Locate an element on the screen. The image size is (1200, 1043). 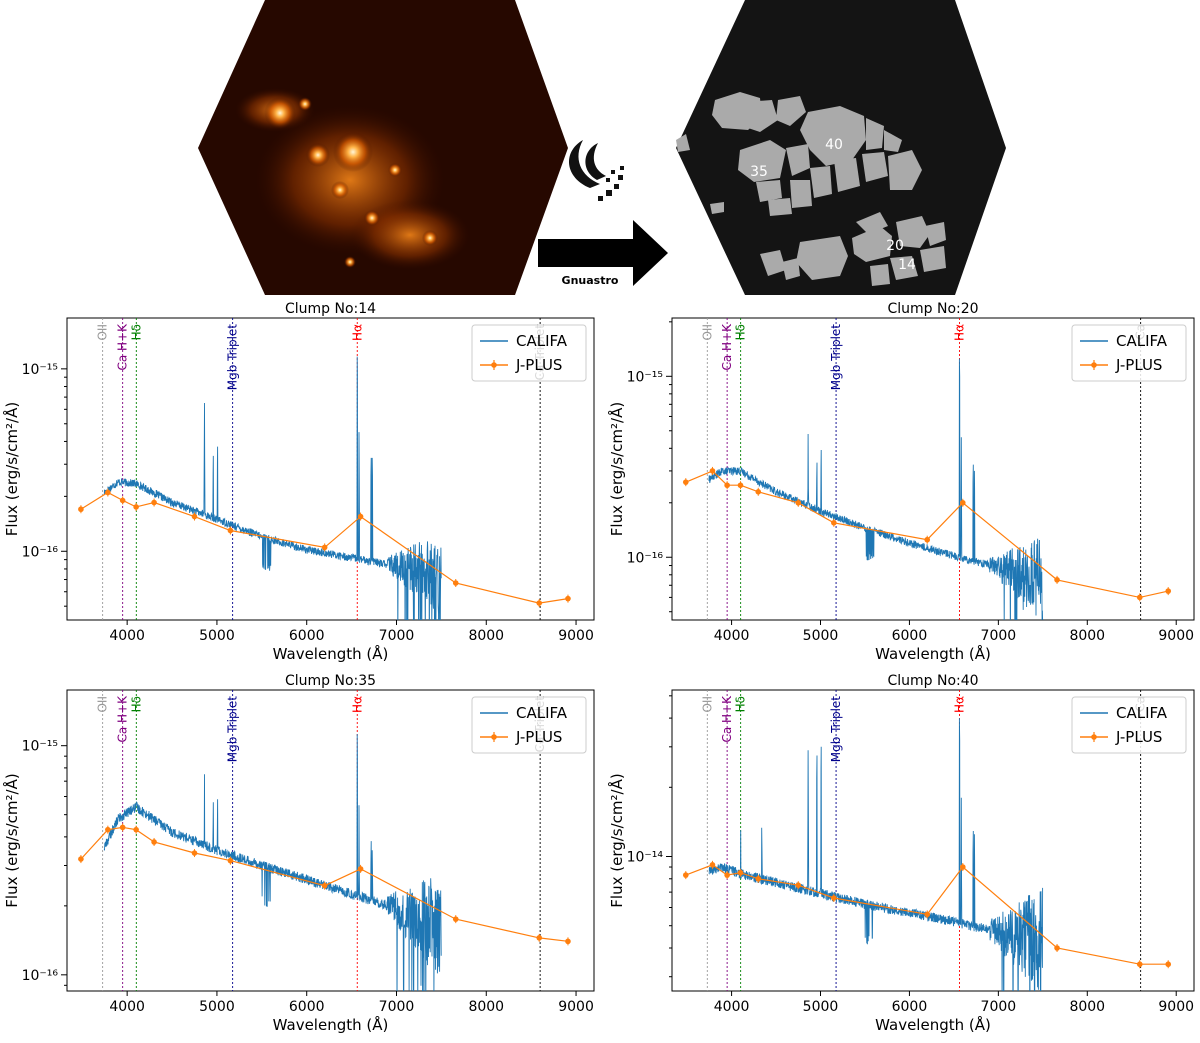
gnuastro-arrow: Gnuastro is located at coordinates (603, 213).